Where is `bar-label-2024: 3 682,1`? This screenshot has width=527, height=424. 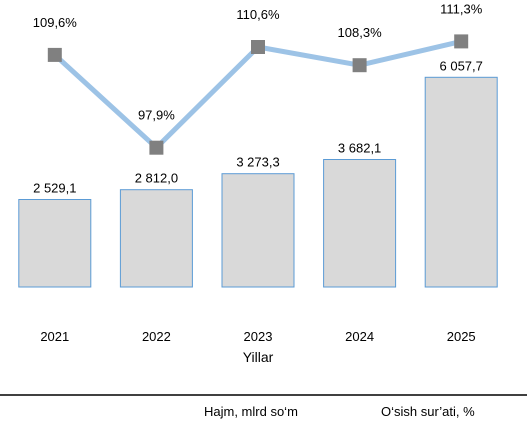
bar-label-2024: 3 682,1 is located at coordinates (359, 148).